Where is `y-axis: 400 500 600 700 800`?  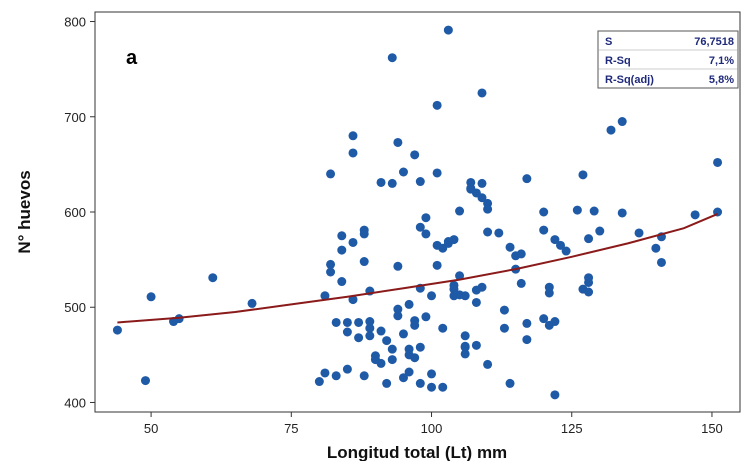 y-axis: 400 500 600 700 800 is located at coordinates (79, 212).